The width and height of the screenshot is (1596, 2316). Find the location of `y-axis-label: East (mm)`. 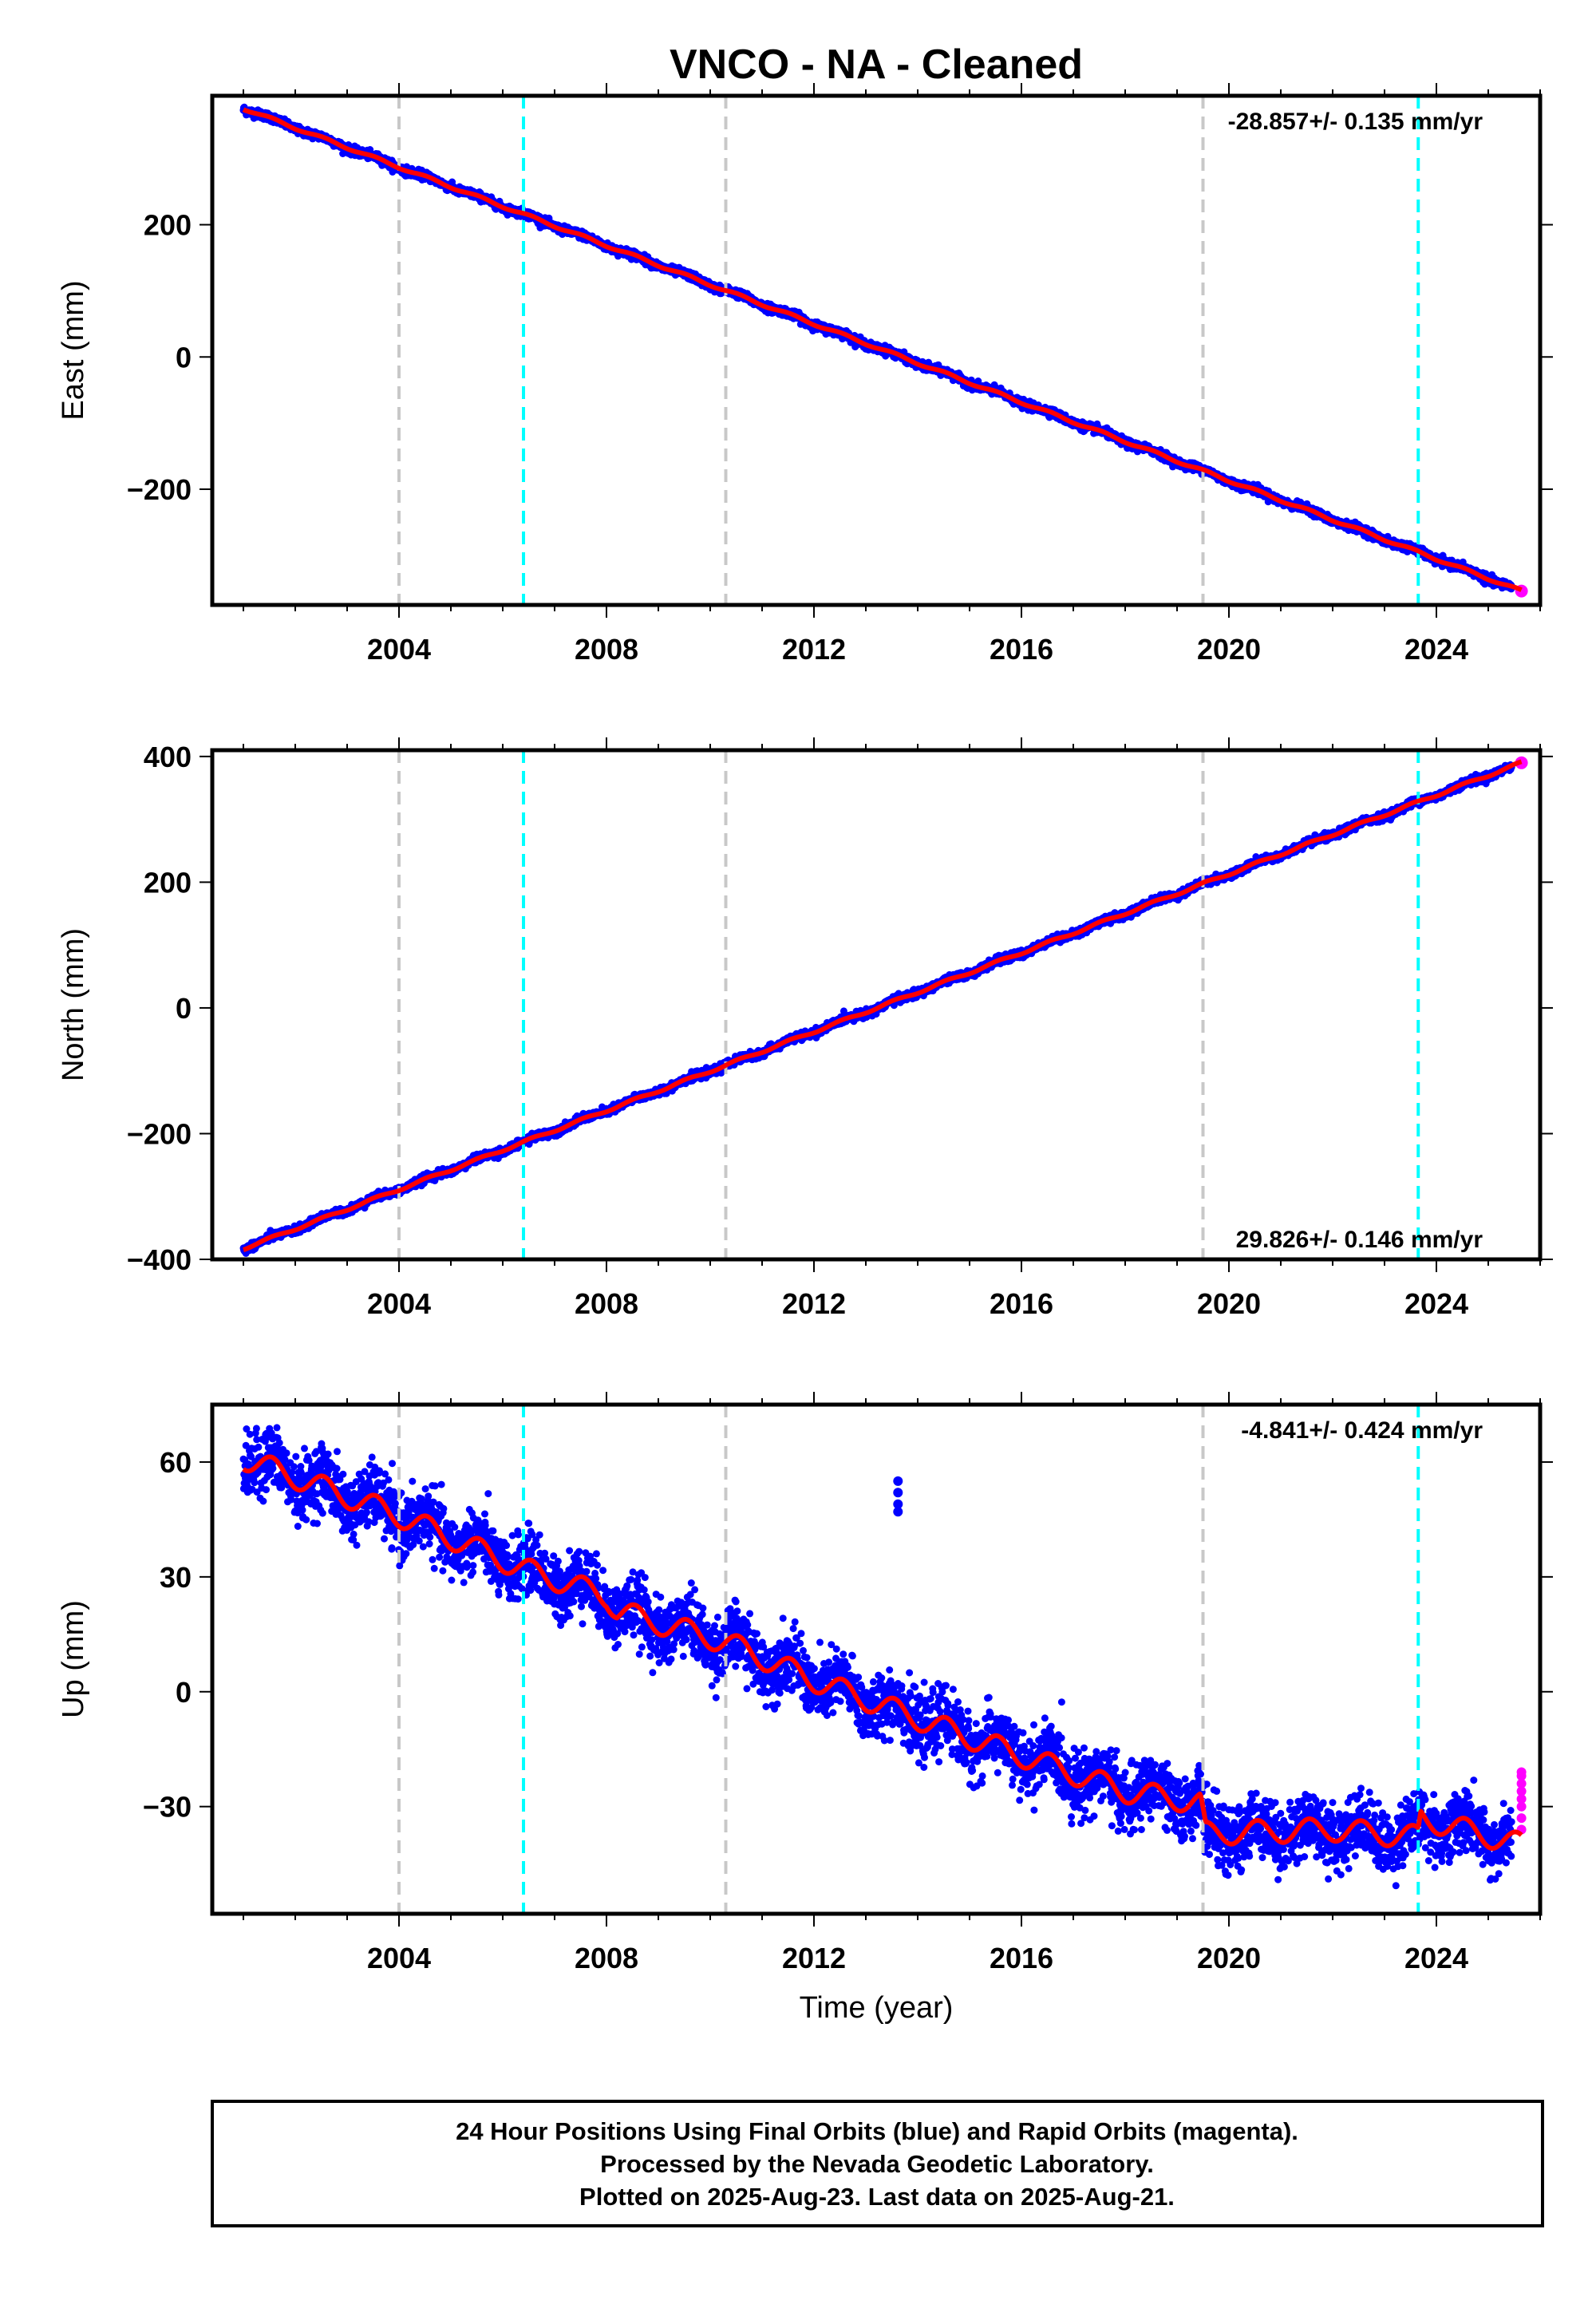

y-axis-label: East (mm) is located at coordinates (73, 350).